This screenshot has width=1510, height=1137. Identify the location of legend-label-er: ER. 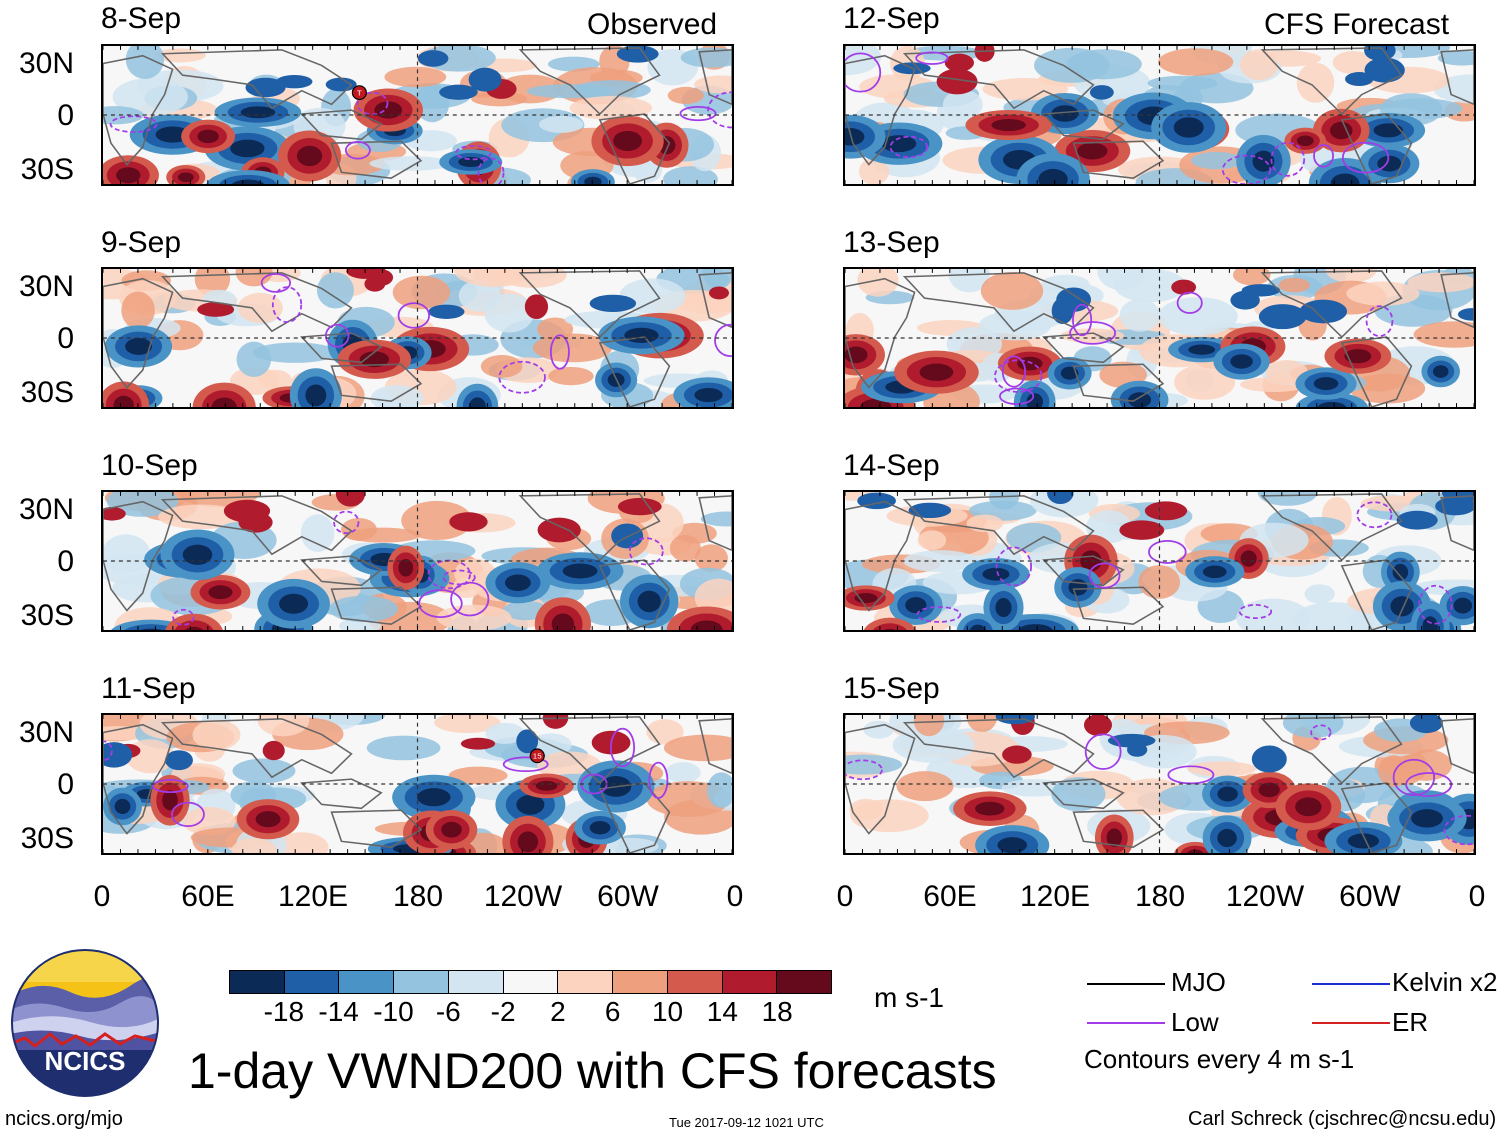
(1410, 1022).